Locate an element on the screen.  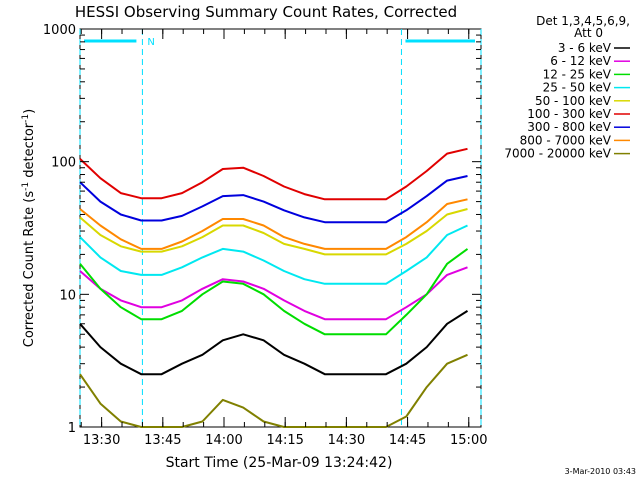
y-tick-label: 1000 is located at coordinates (59, 30).